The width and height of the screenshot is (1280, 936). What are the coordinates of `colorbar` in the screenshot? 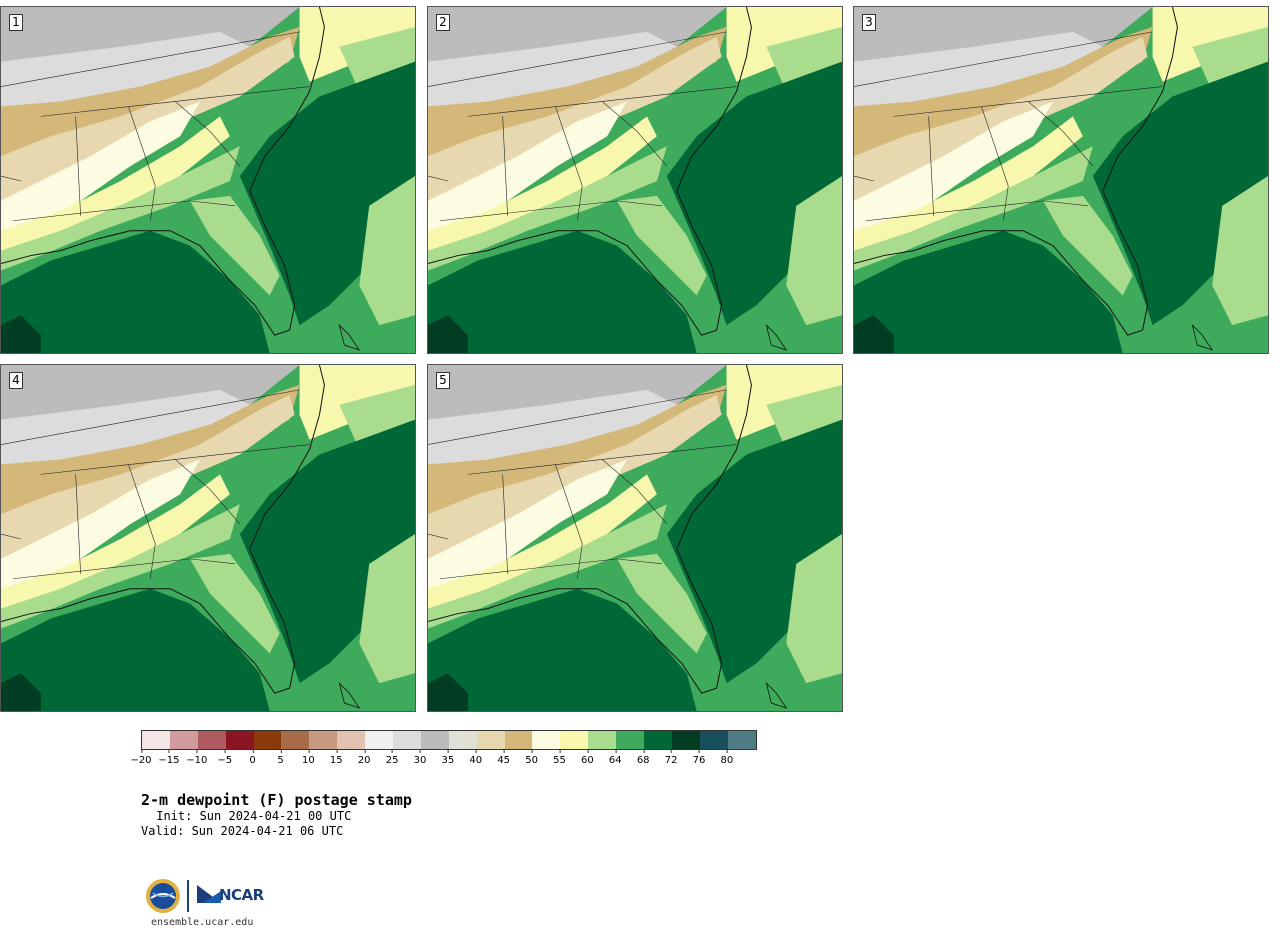 It's located at (449, 740).